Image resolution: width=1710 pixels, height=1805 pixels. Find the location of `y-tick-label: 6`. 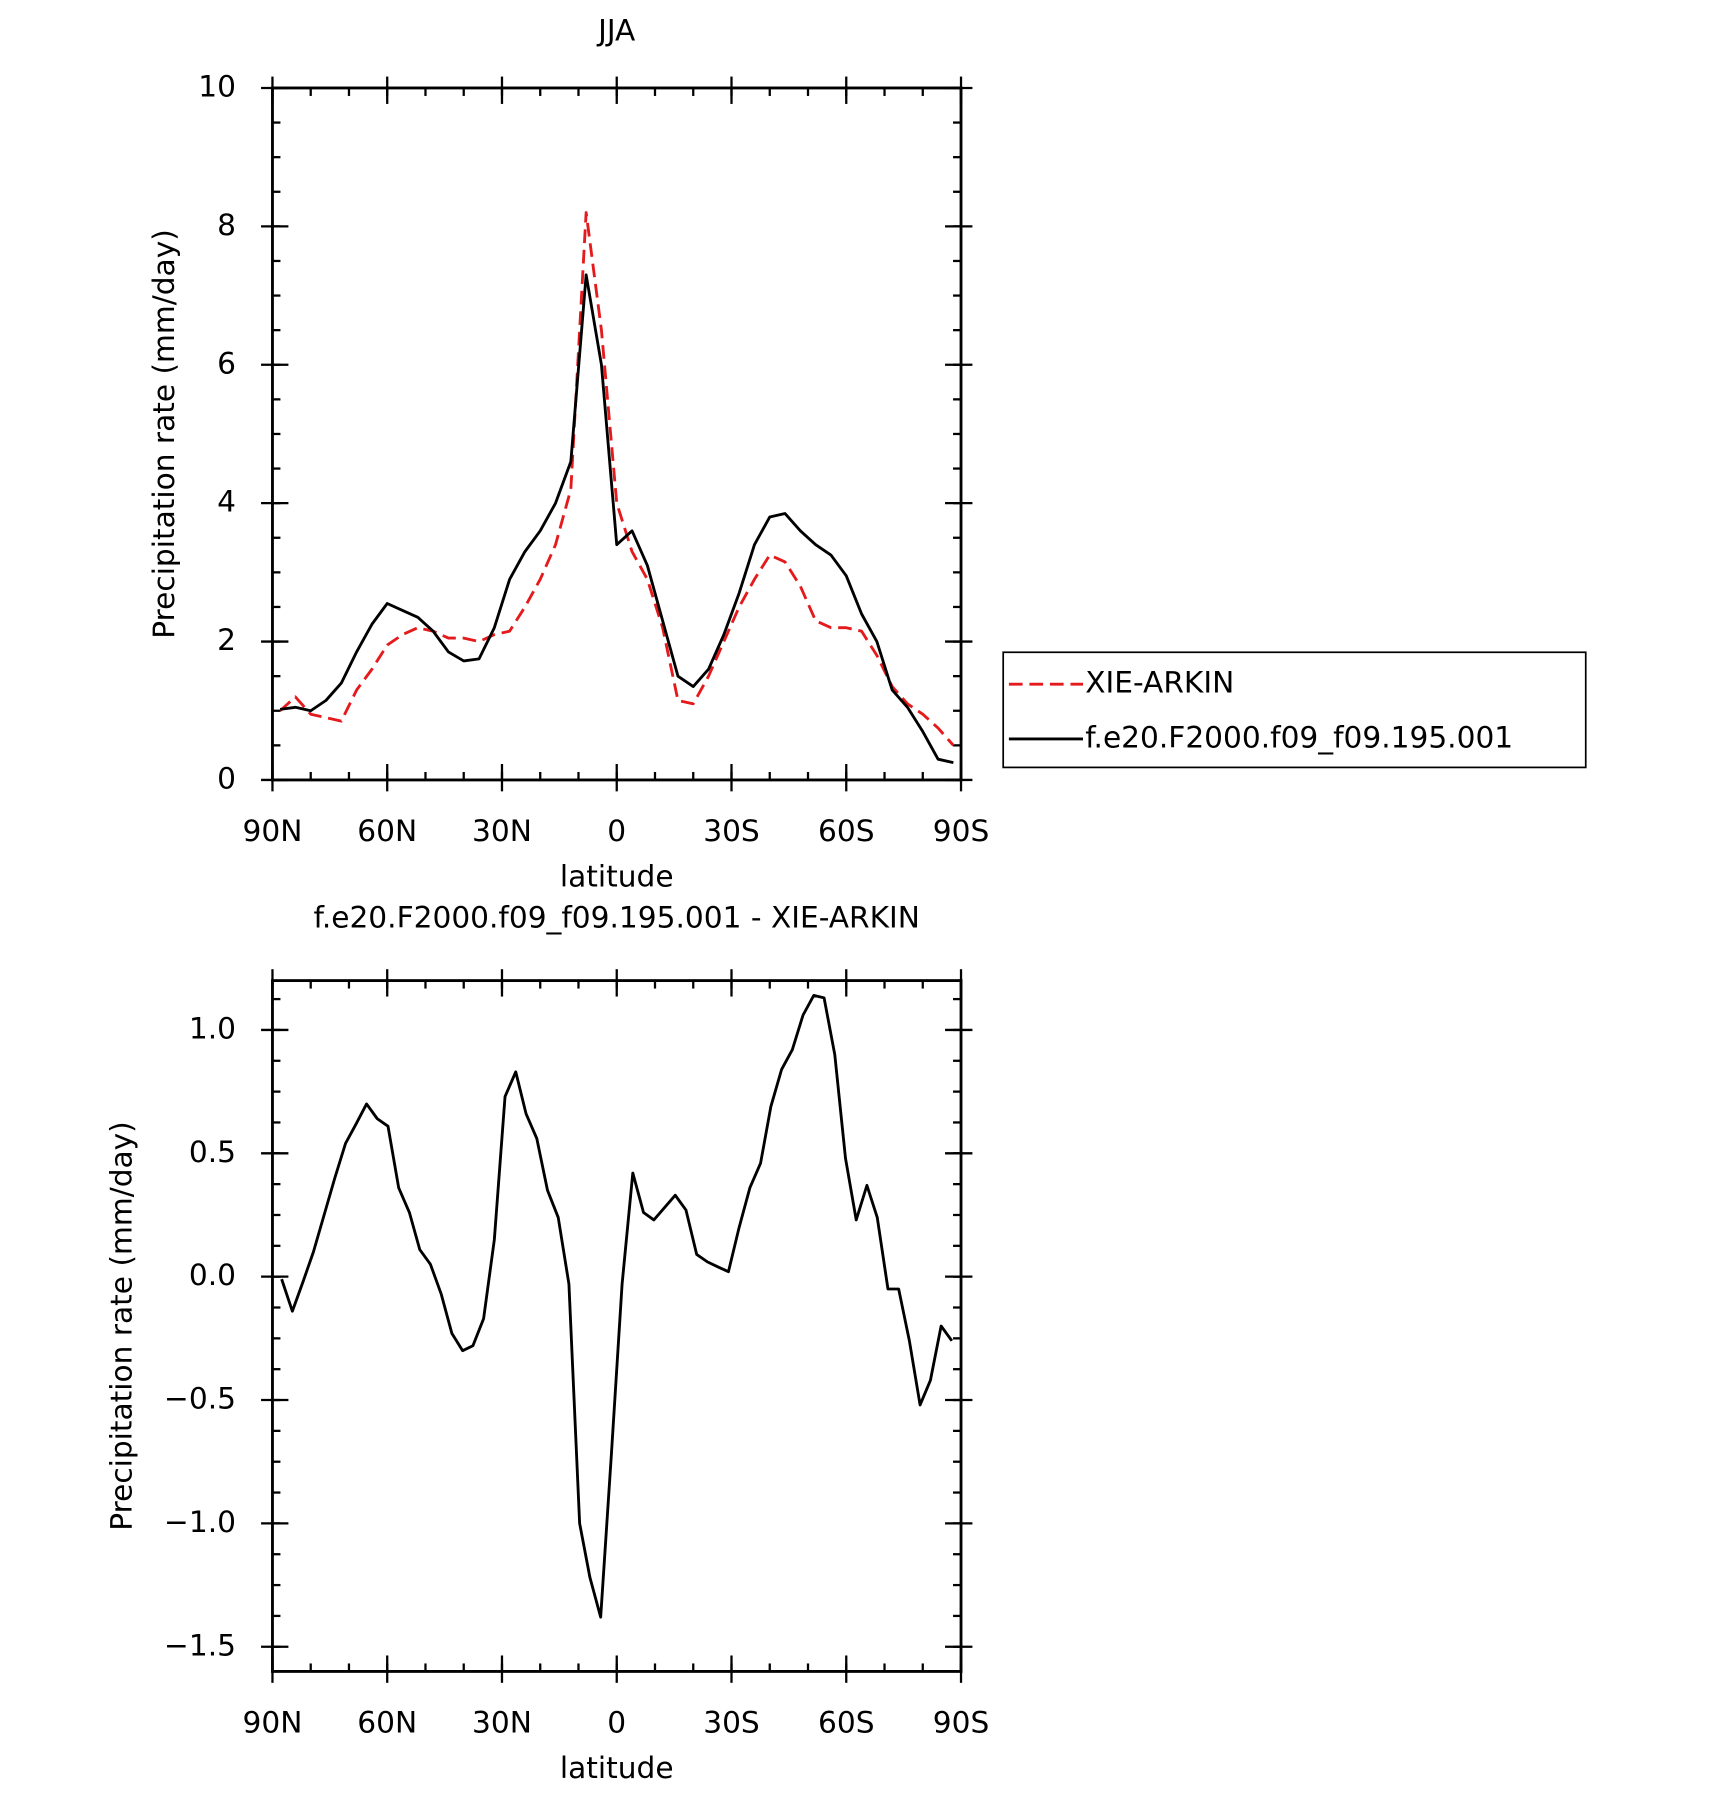

y-tick-label: 6 is located at coordinates (226, 362).